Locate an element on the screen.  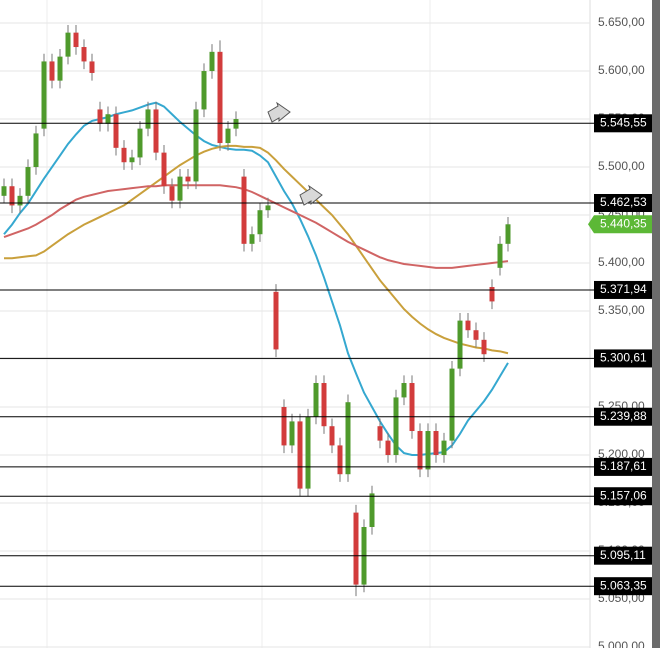
y-tick-label: 5.000,00 is located at coordinates (621, 643).